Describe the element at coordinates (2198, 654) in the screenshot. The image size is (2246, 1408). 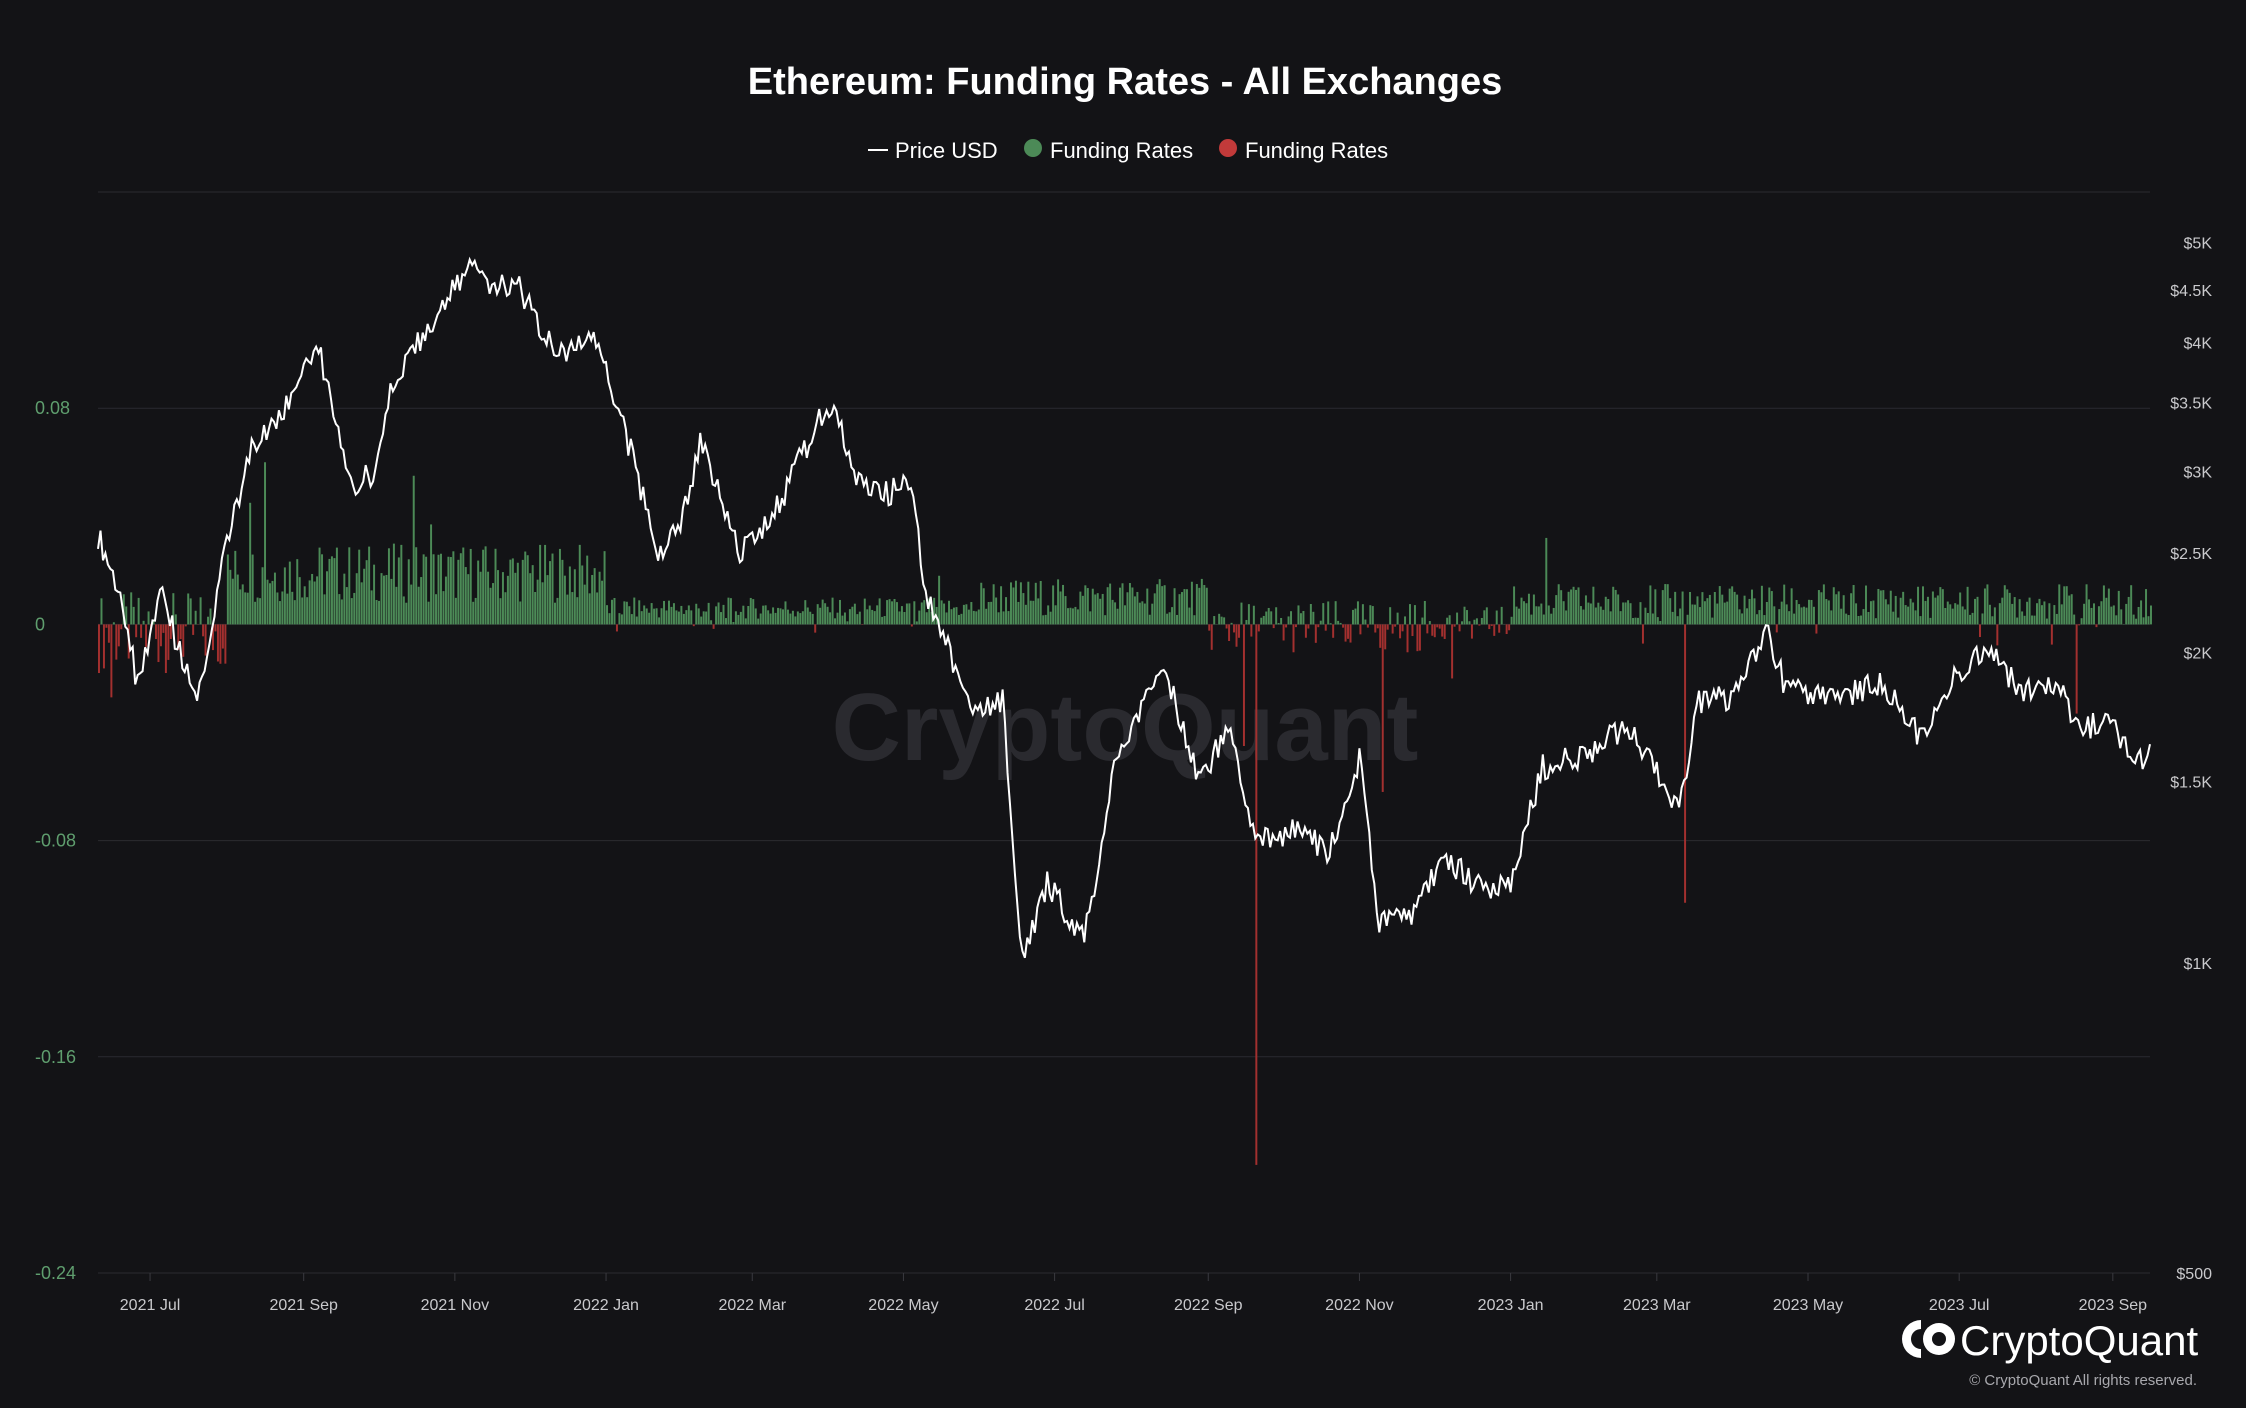
I see `right-tick-label: $2K` at that location.